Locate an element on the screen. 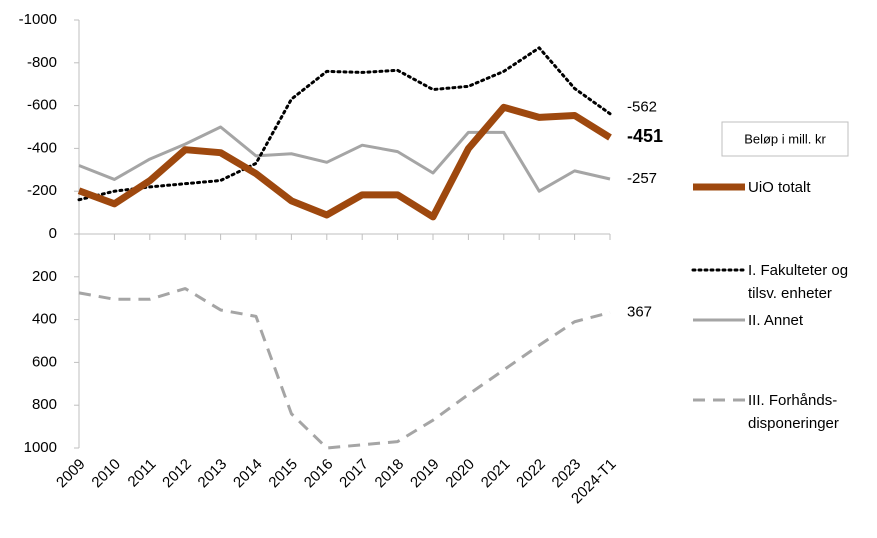  x-tick-label: 2017 is located at coordinates (354, 474).